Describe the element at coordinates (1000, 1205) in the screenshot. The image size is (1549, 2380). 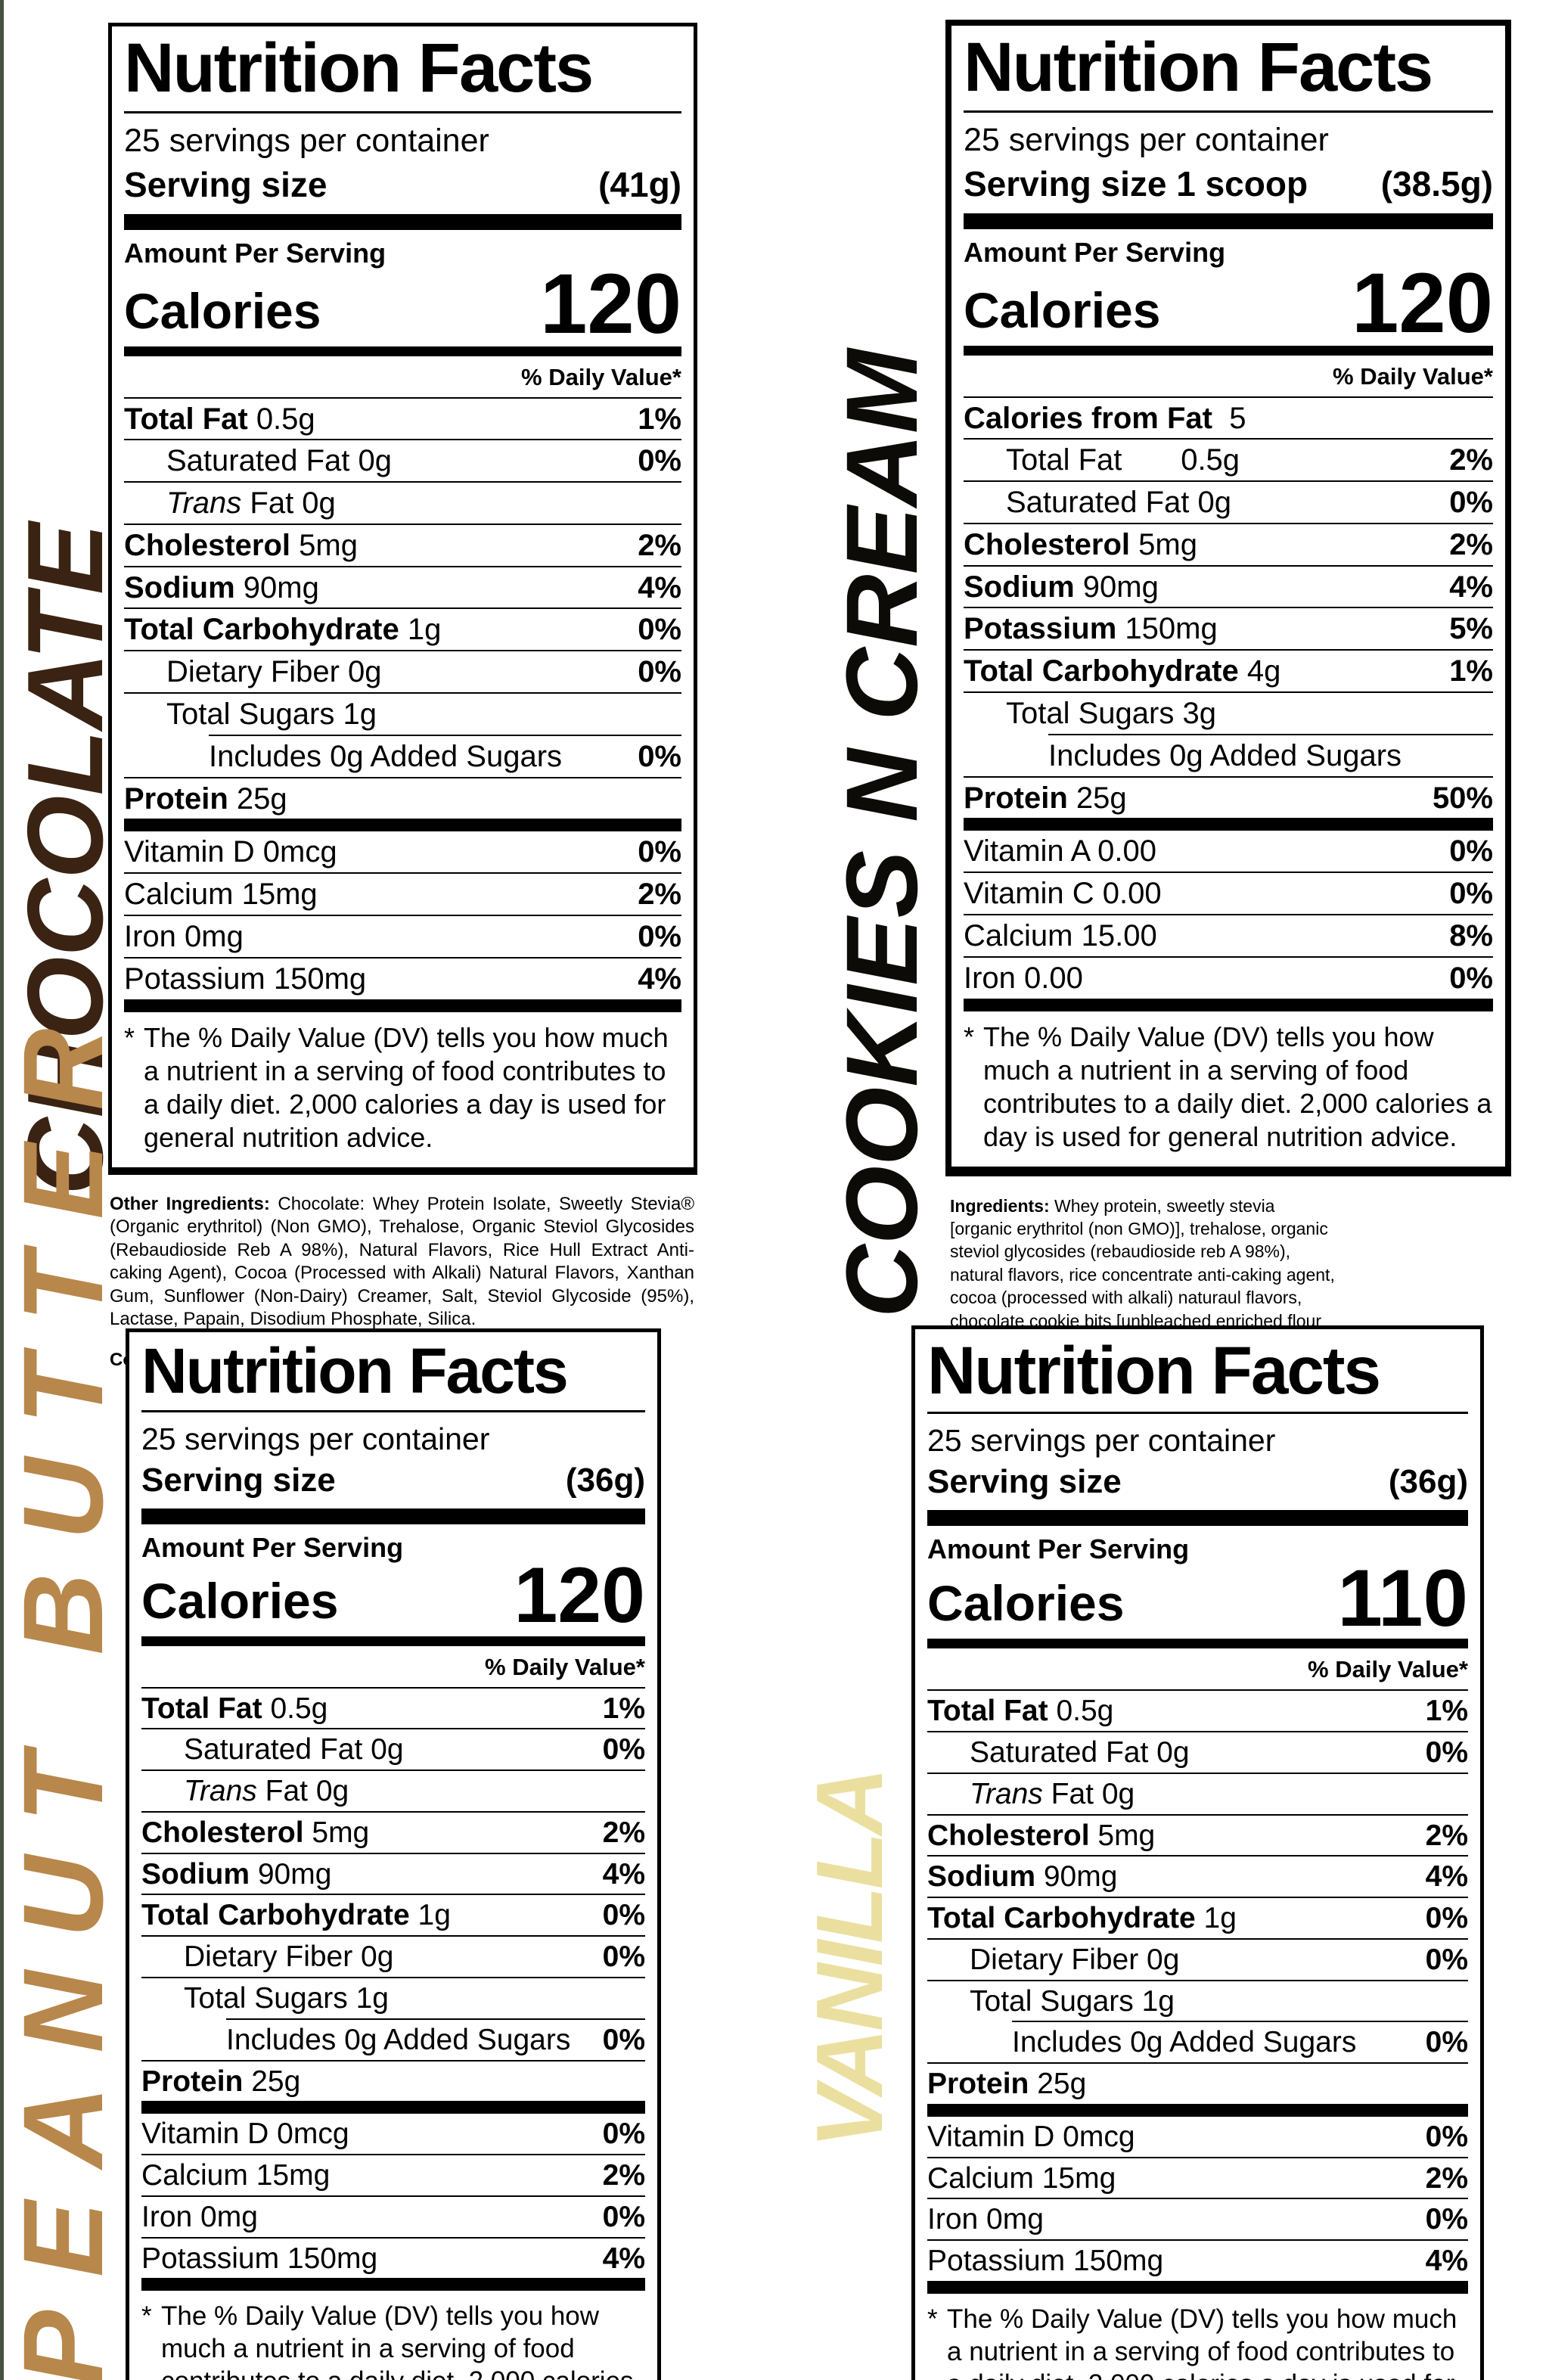
I see `ingredients-lead: Ingredients:` at that location.